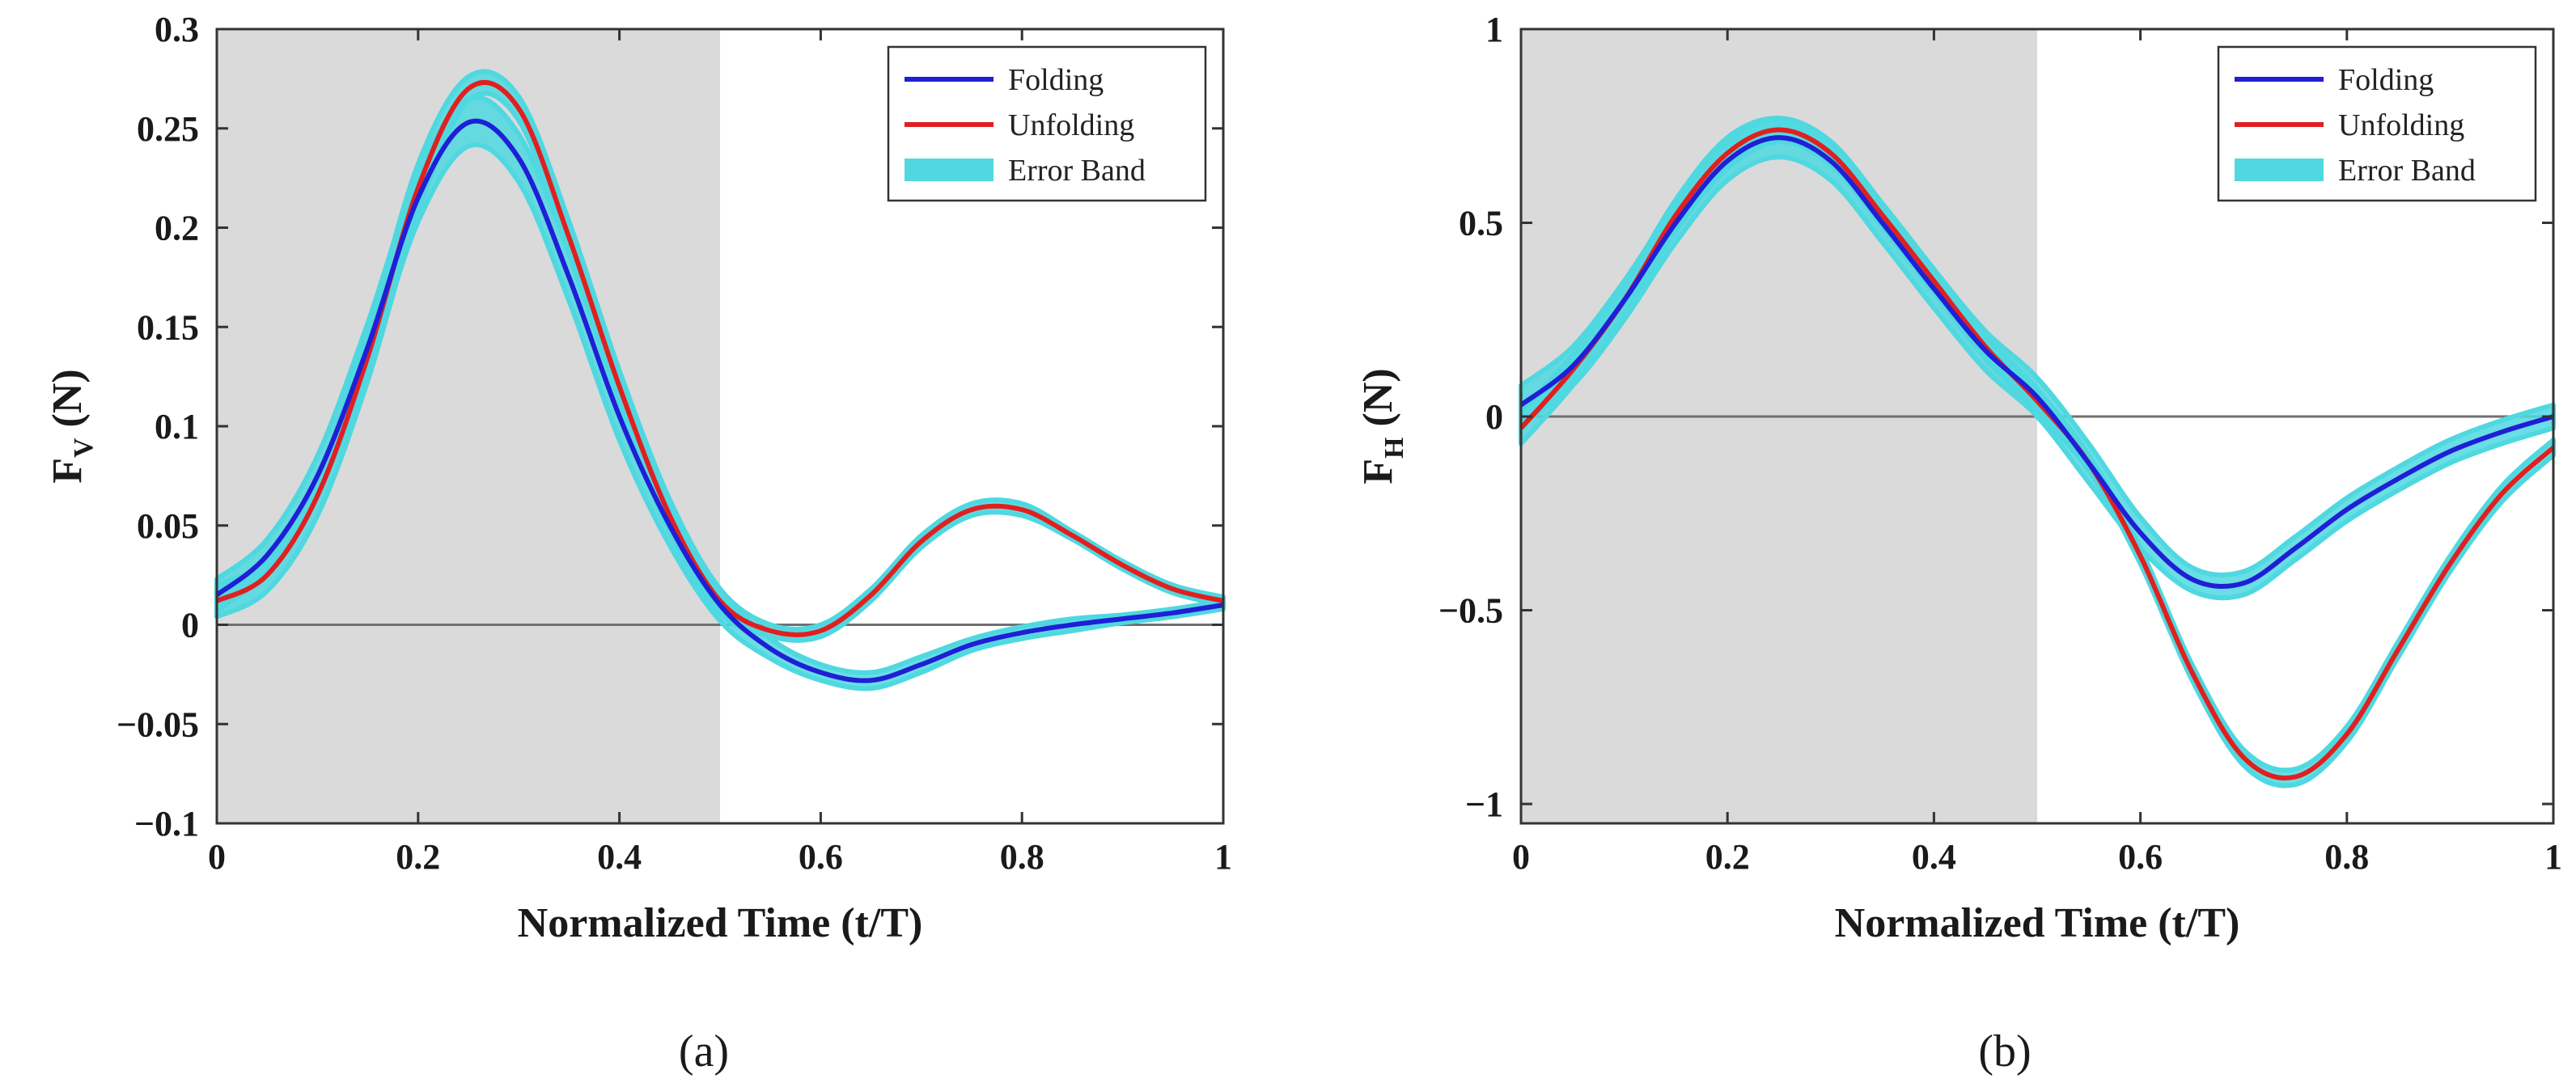 The image size is (2576, 1087). What do you see at coordinates (177, 426) in the screenshot?
I see `y-tick-label-a: 0.1` at bounding box center [177, 426].